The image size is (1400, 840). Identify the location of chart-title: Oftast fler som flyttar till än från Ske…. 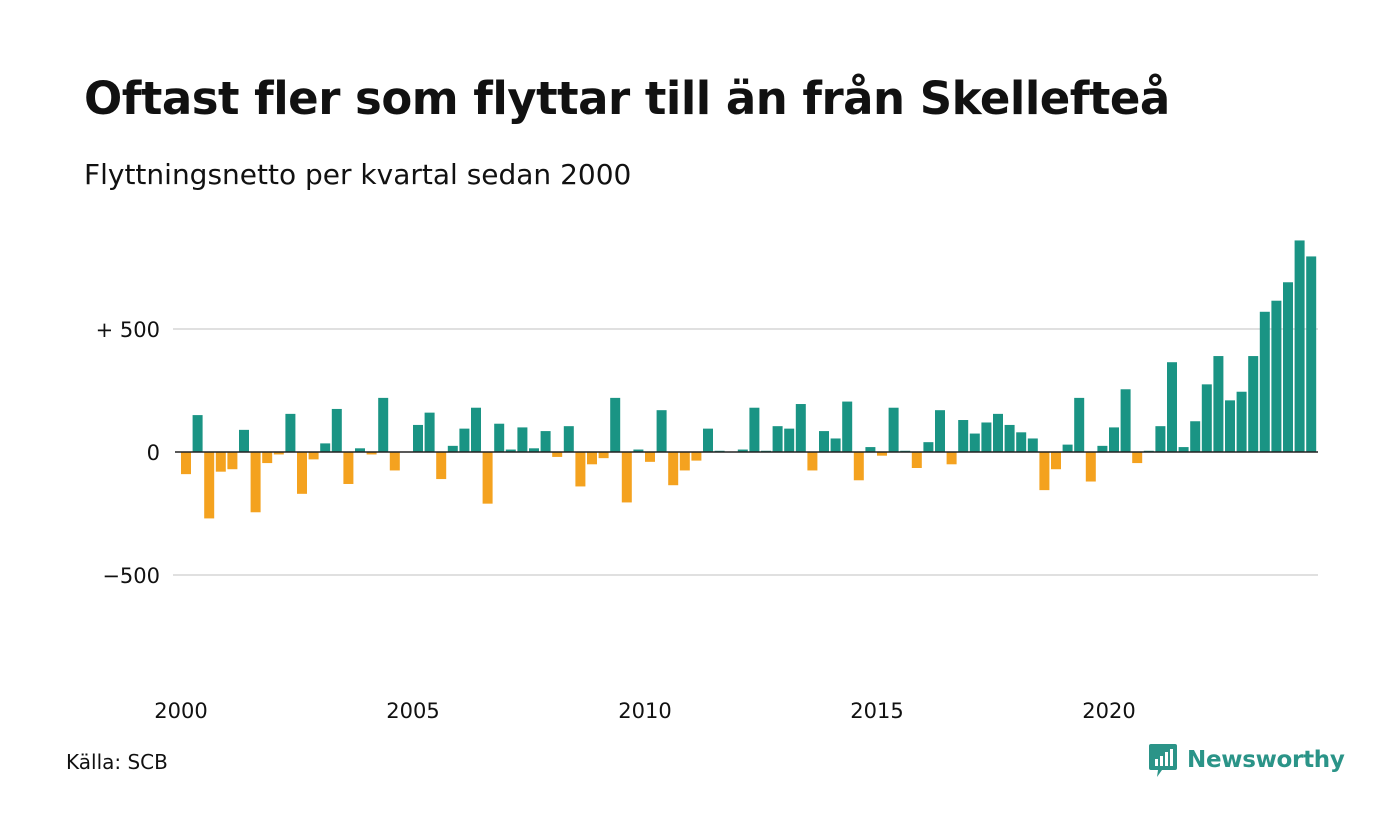
(627, 98).